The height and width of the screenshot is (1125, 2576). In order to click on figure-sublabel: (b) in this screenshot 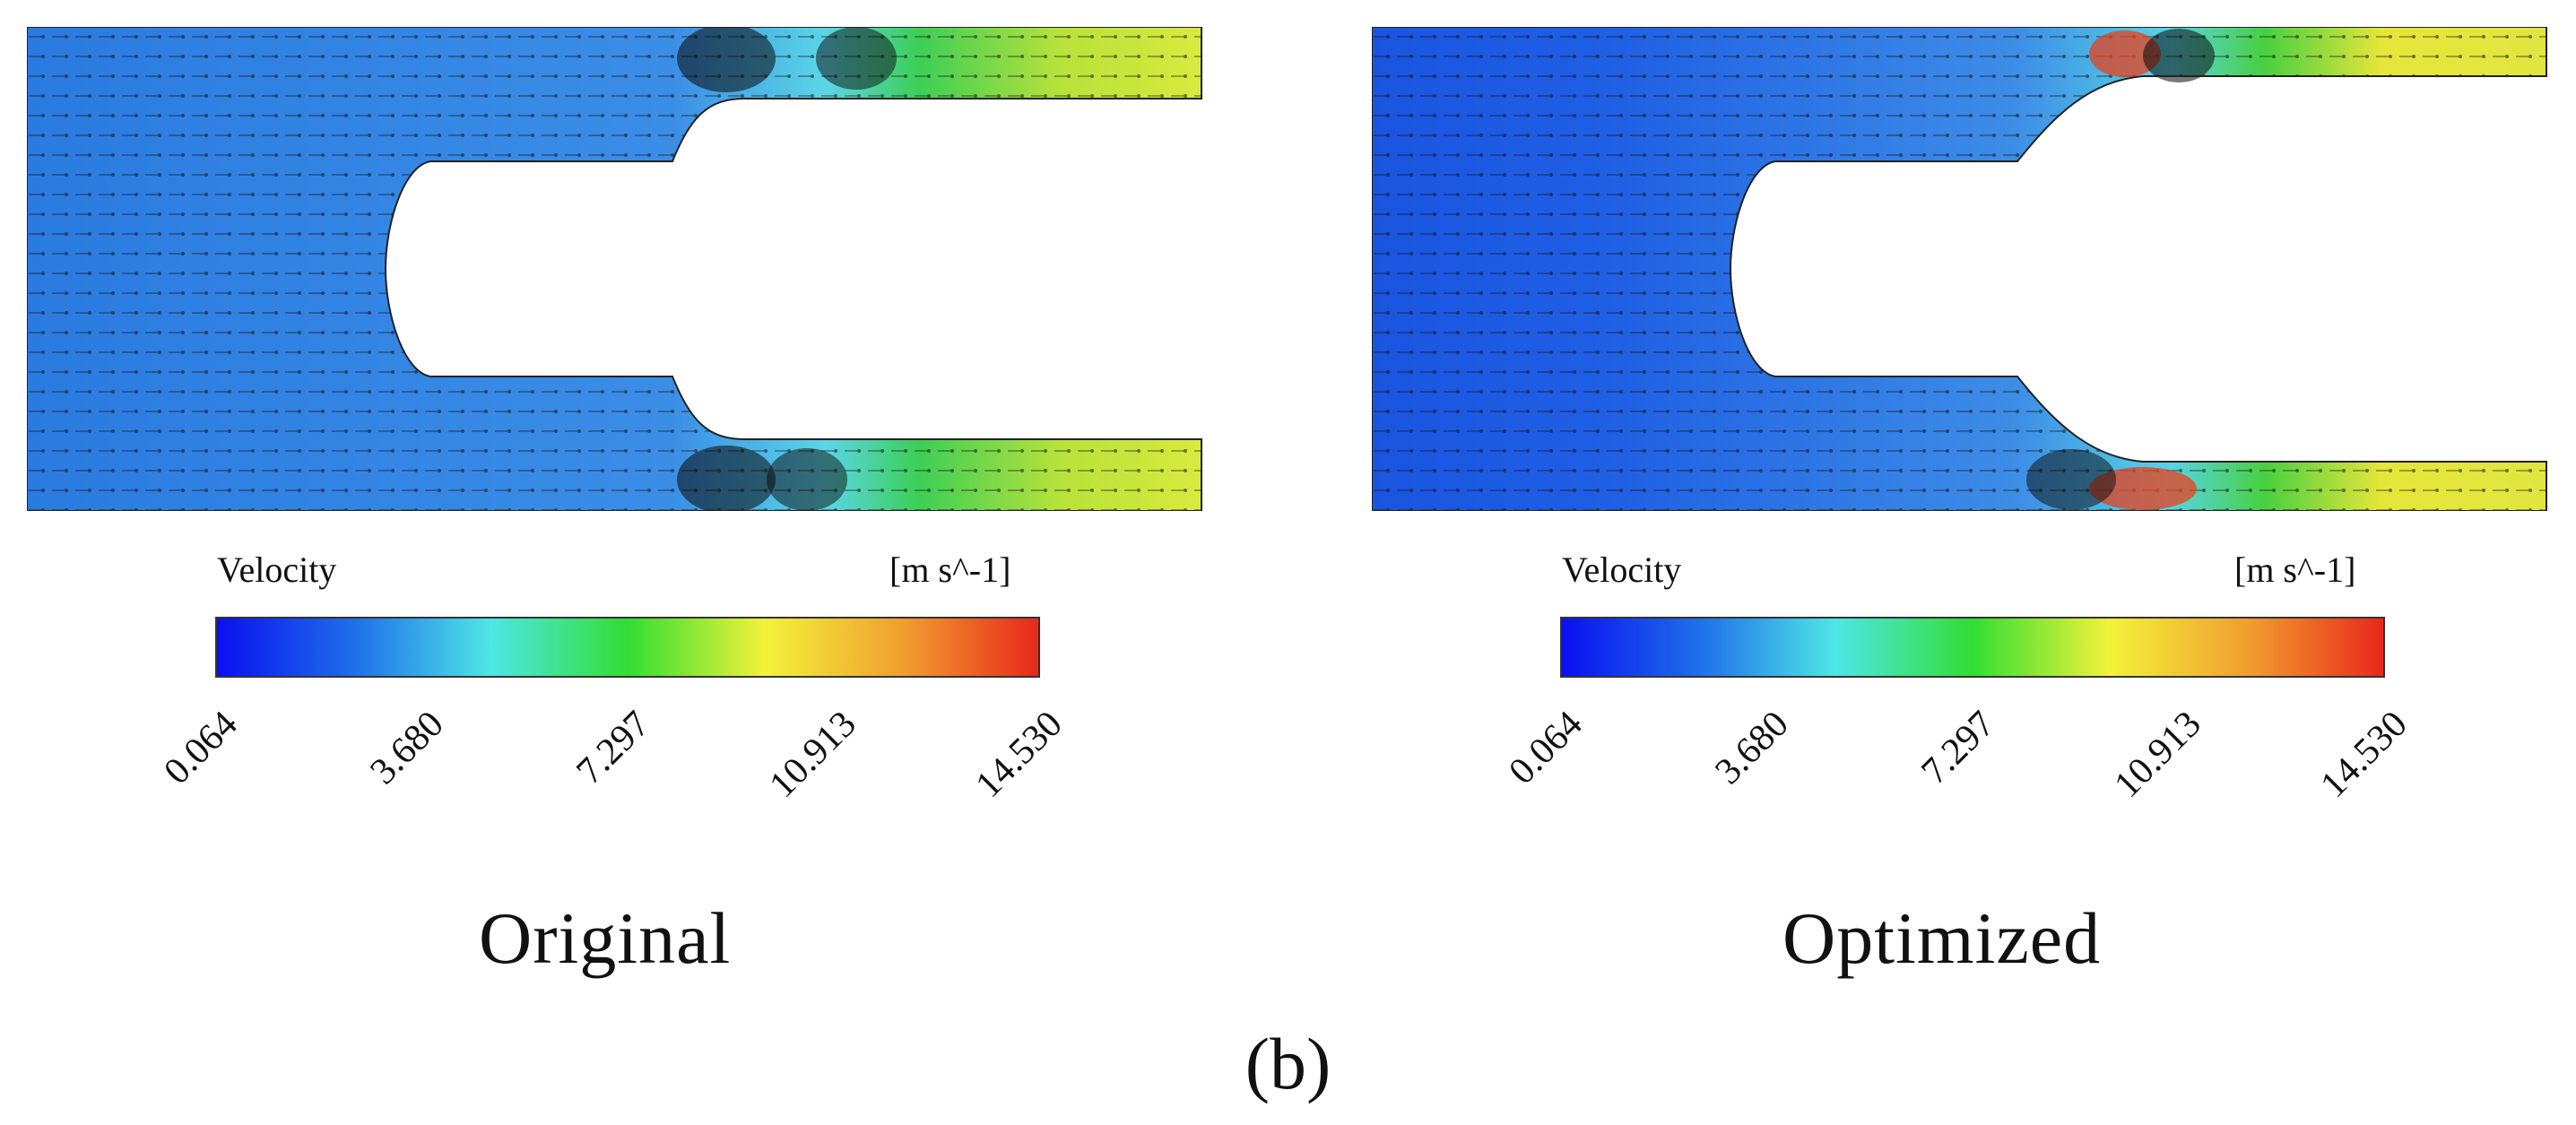, I will do `click(1288, 1063)`.